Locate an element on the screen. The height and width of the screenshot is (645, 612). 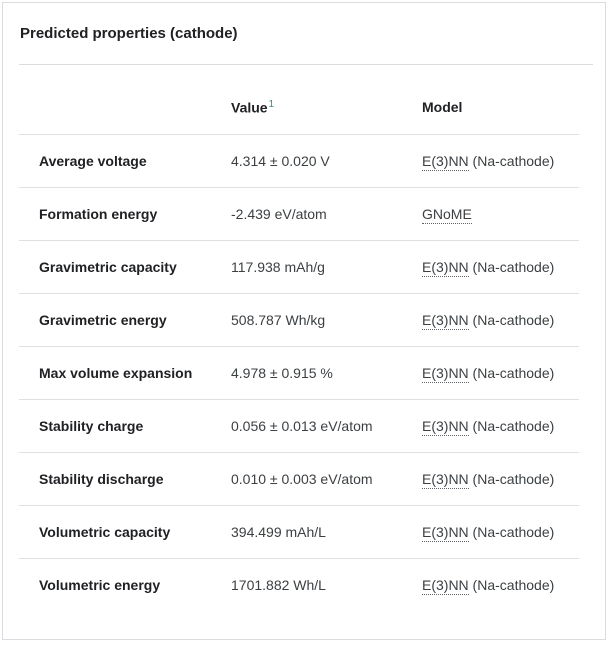
property-value: 4.978 ± 0.915 % is located at coordinates (326, 372).